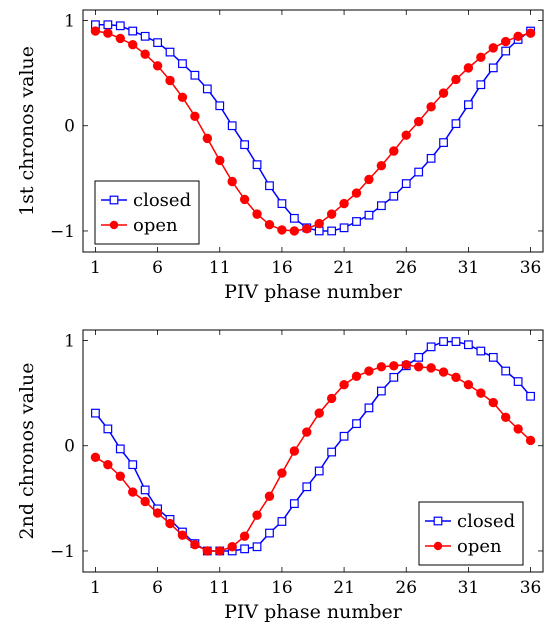 Image resolution: width=550 pixels, height=635 pixels. What do you see at coordinates (114, 225) in the screenshot?
I see `legend-marker-open` at bounding box center [114, 225].